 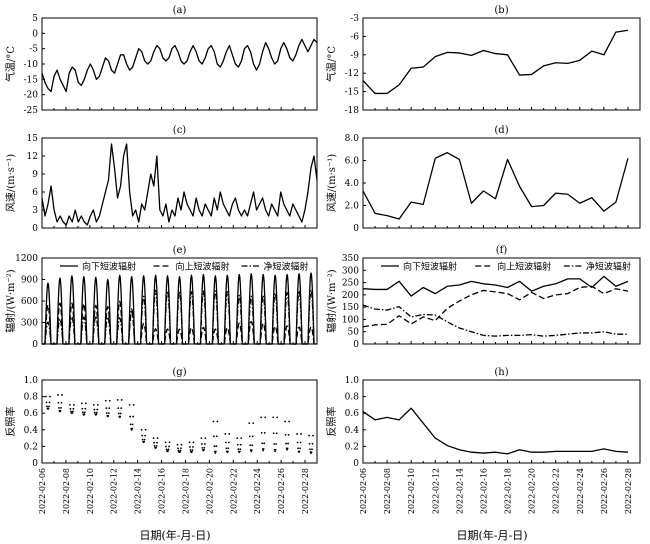 What do you see at coordinates (286, 267) in the screenshot?
I see `legend-entry: 净短波辐射` at bounding box center [286, 267].